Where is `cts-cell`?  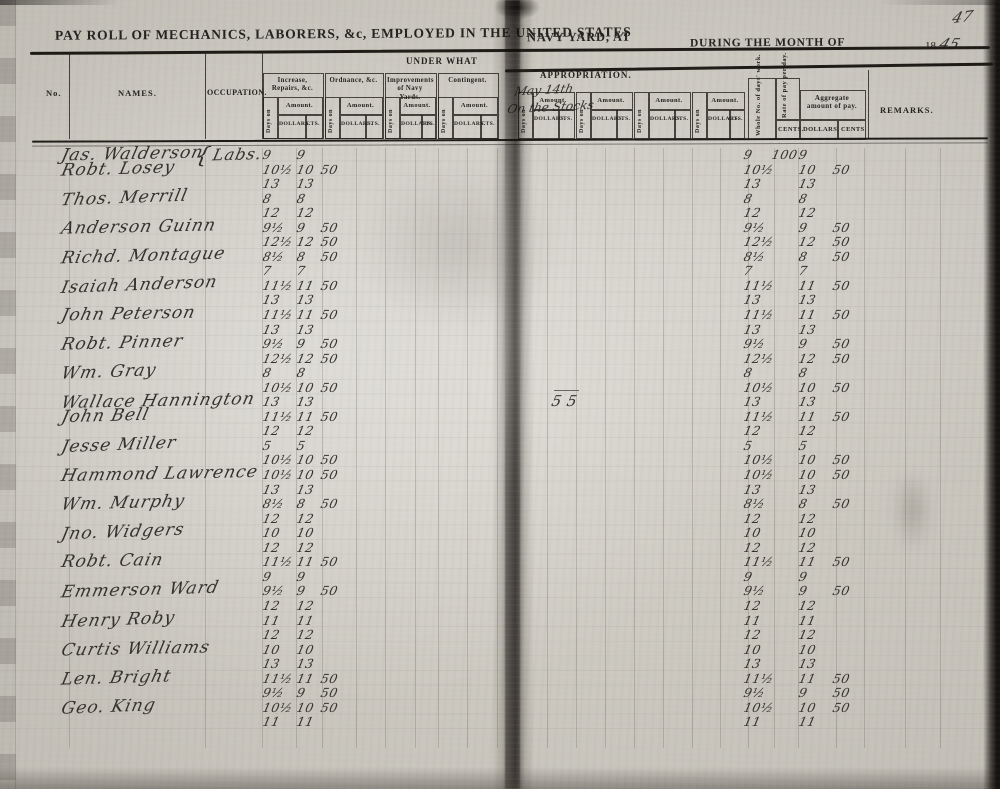
cts-cell is located at coordinates (566, 124).